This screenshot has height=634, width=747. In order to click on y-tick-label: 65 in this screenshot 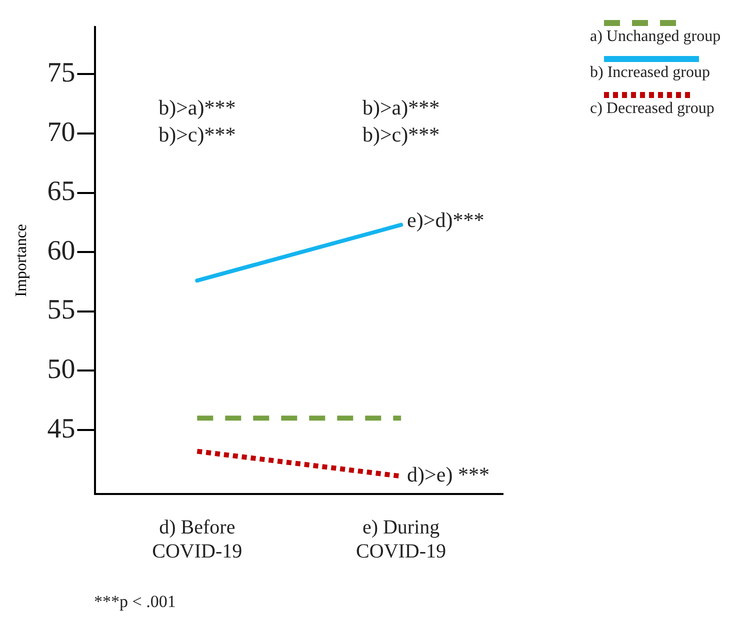, I will do `click(61, 192)`.